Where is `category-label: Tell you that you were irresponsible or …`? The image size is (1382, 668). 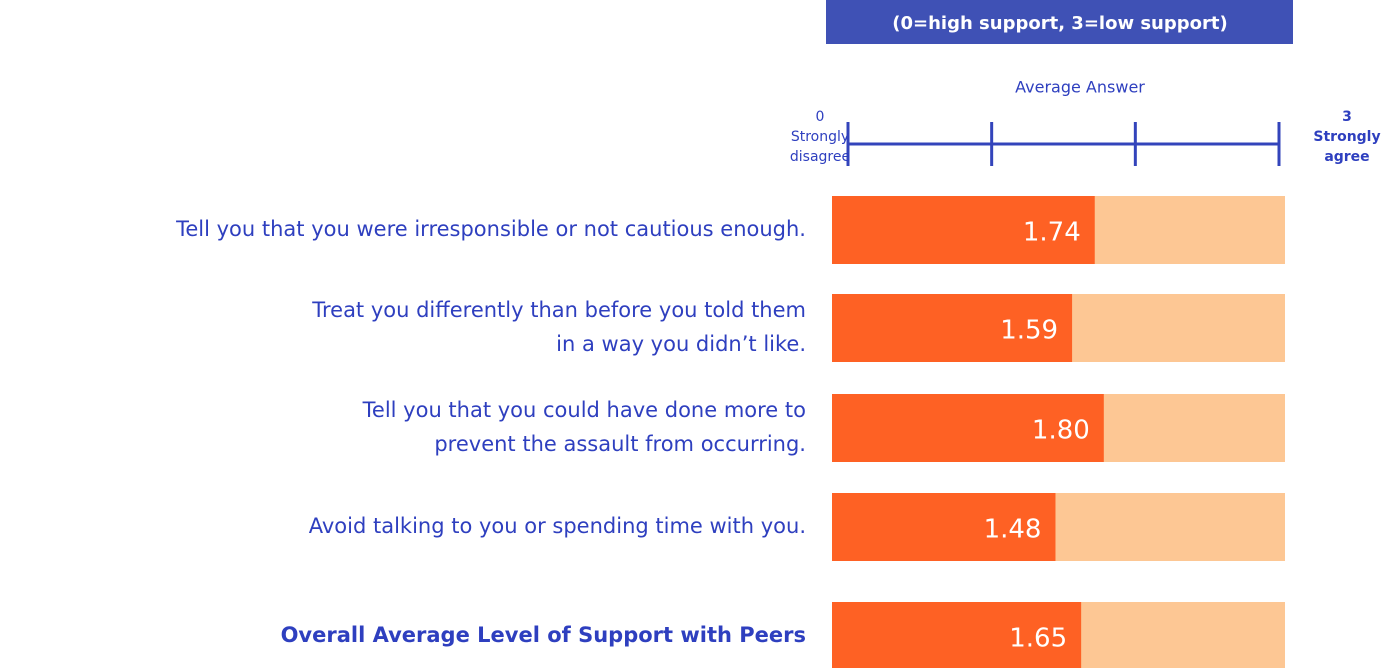 category-label: Tell you that you were irresponsible or … is located at coordinates (490, 229).